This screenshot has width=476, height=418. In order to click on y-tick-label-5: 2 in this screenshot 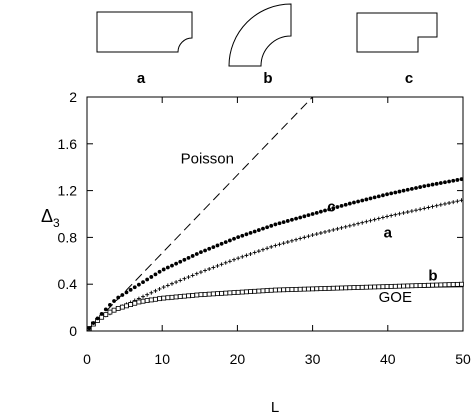, I will do `click(73, 97)`.